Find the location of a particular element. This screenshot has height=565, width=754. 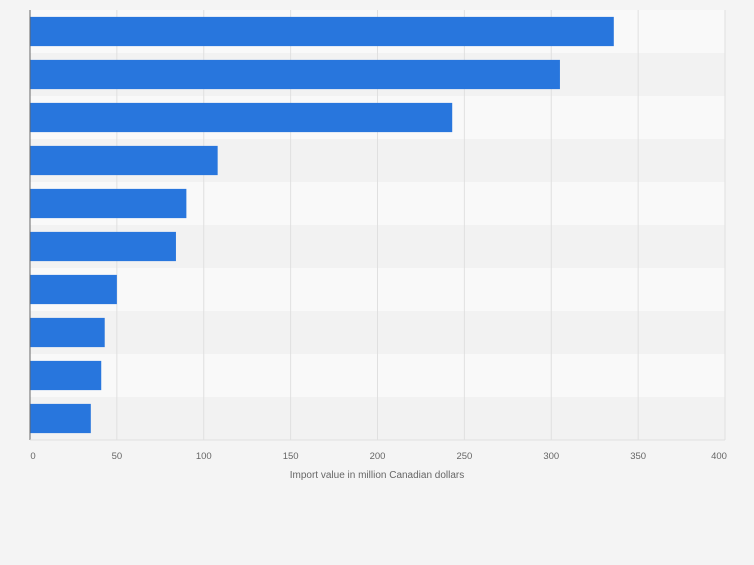

x-axis-label: Import value in million Canadian dollars is located at coordinates (377, 475).